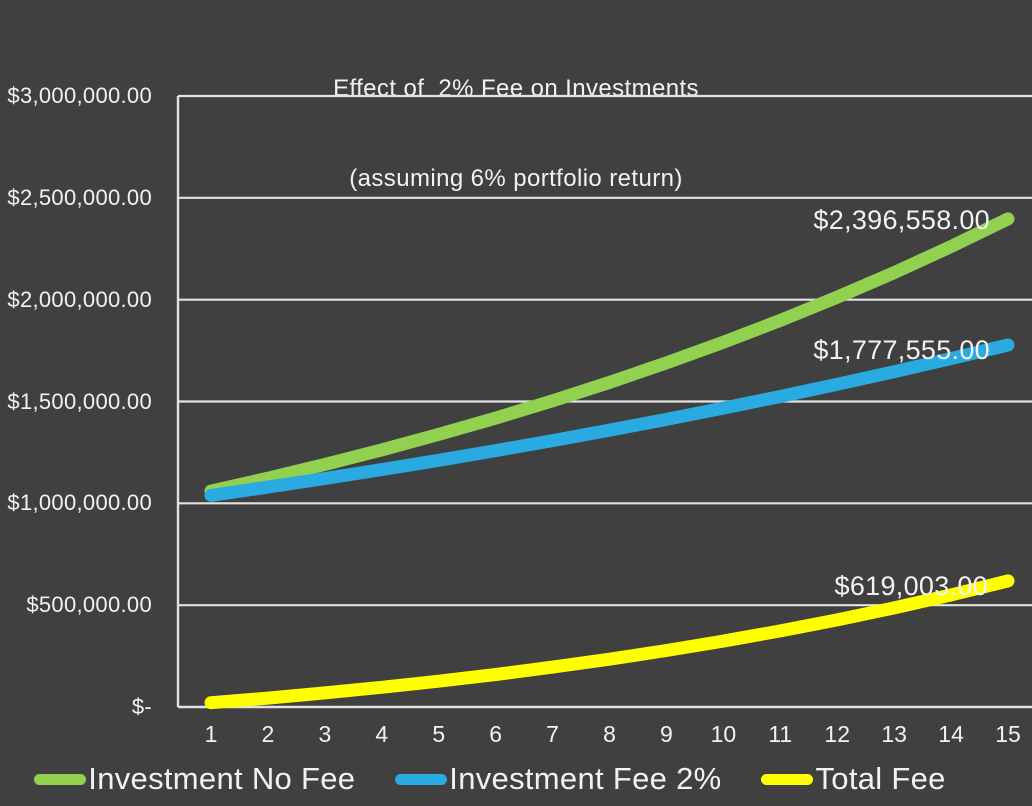 The height and width of the screenshot is (806, 1032). What do you see at coordinates (911, 586) in the screenshot?
I see `data-label-total-fee: $619,003.00` at bounding box center [911, 586].